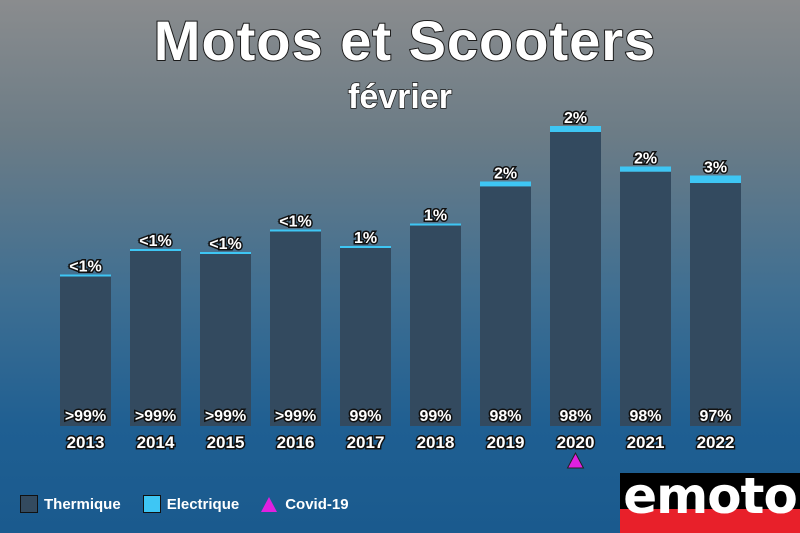 Image resolution: width=800 pixels, height=533 pixels. Describe the element at coordinates (710, 499) in the screenshot. I see `logo-text: emoto` at that location.